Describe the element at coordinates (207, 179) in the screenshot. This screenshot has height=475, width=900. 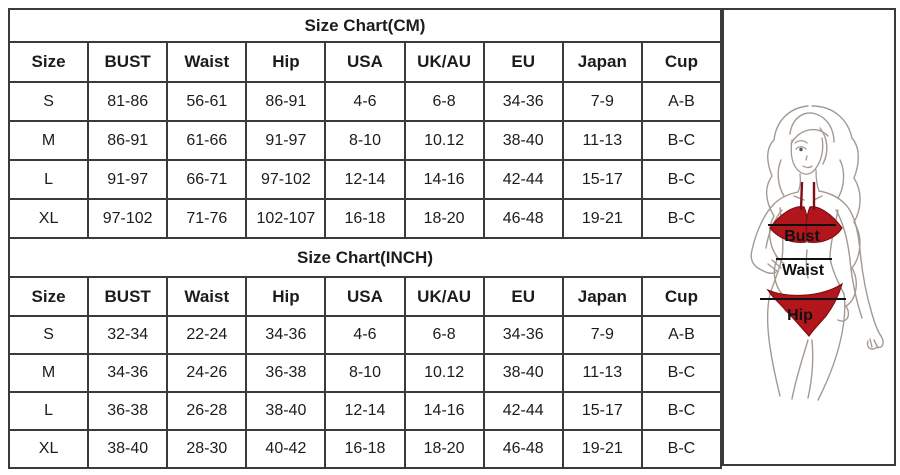
I see `table-cell: 66-71` at that location.